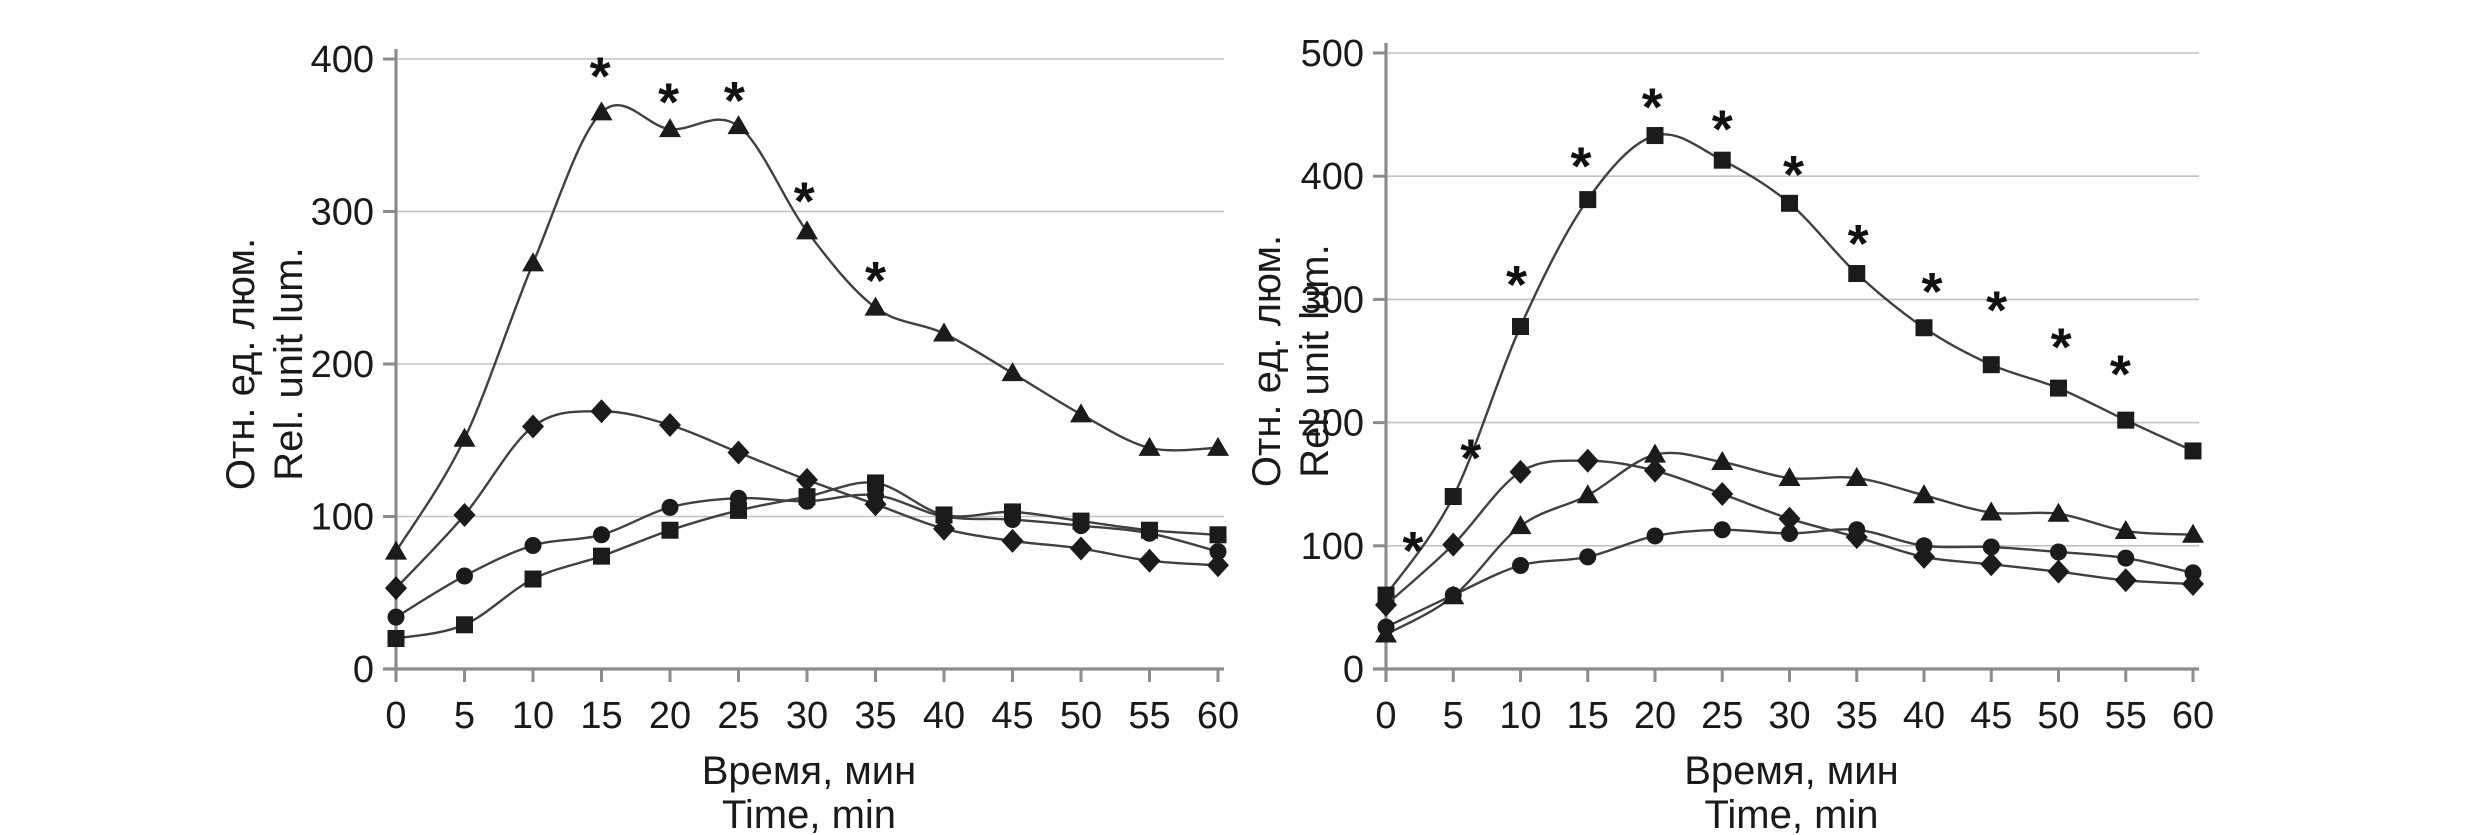  I want to click on triangle-series, so click(1789, 543).